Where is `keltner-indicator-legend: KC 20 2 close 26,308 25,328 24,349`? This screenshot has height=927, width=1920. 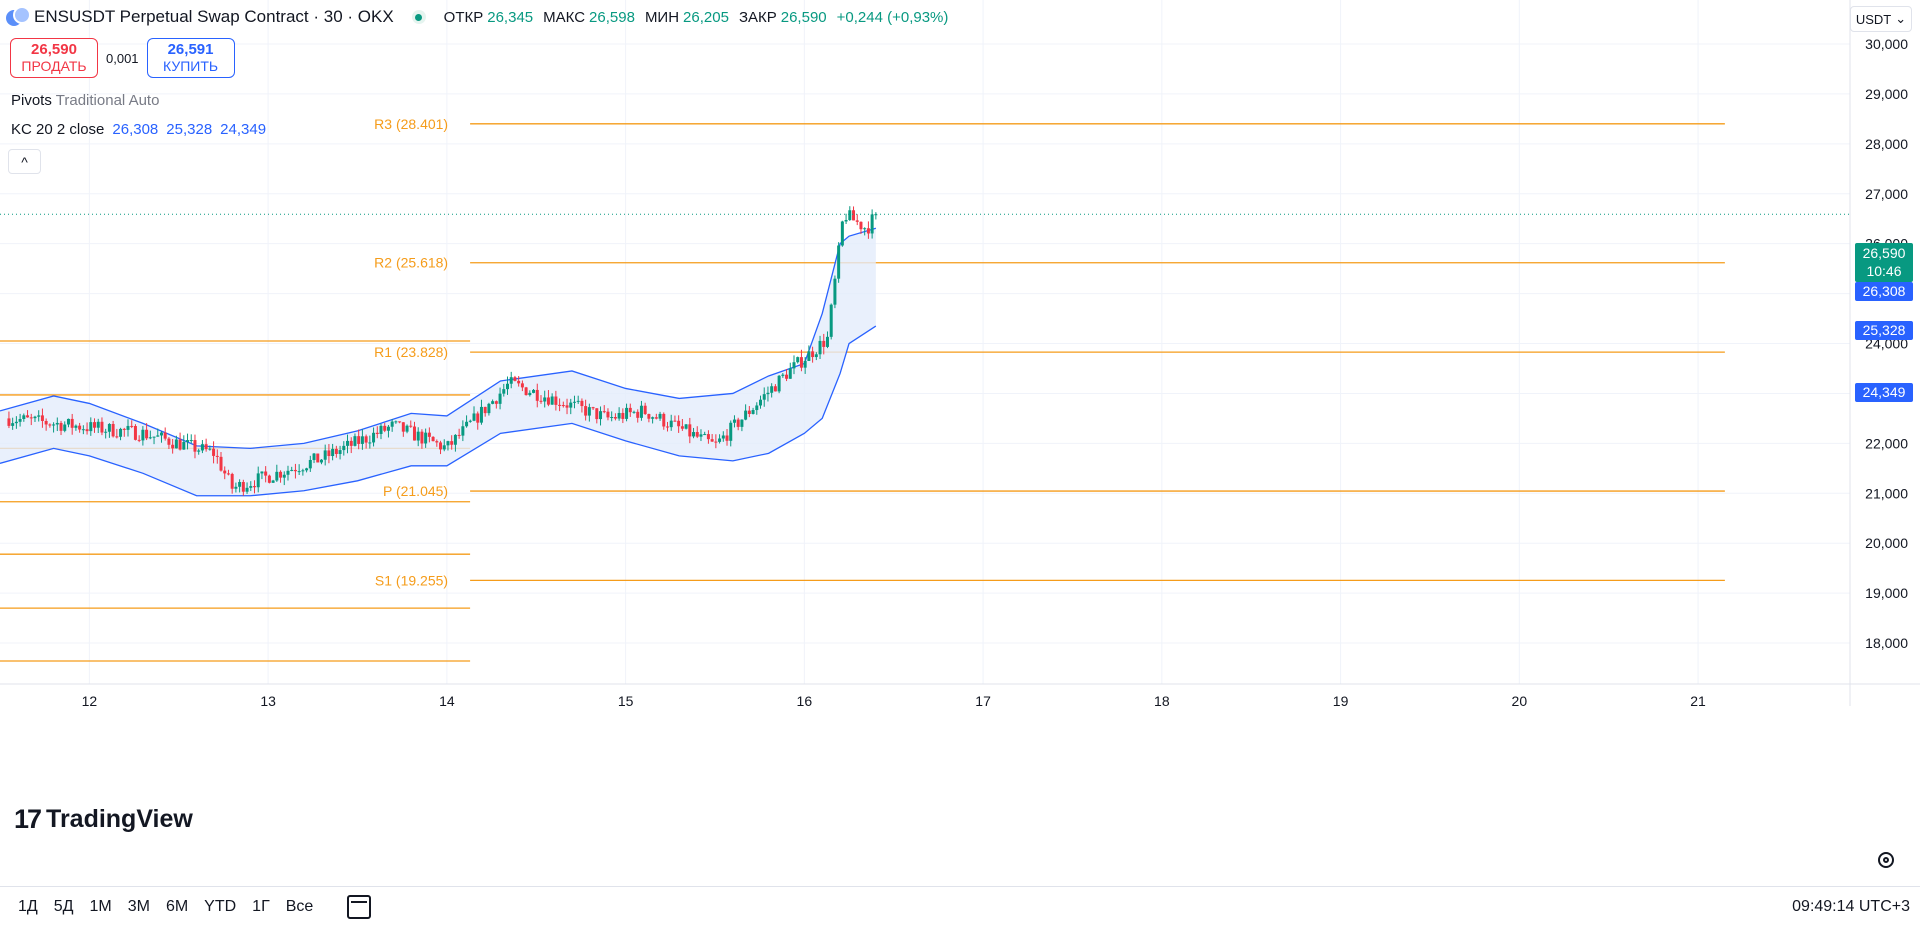 keltner-indicator-legend: KC 20 2 close 26,308 25,328 24,349 is located at coordinates (138, 129).